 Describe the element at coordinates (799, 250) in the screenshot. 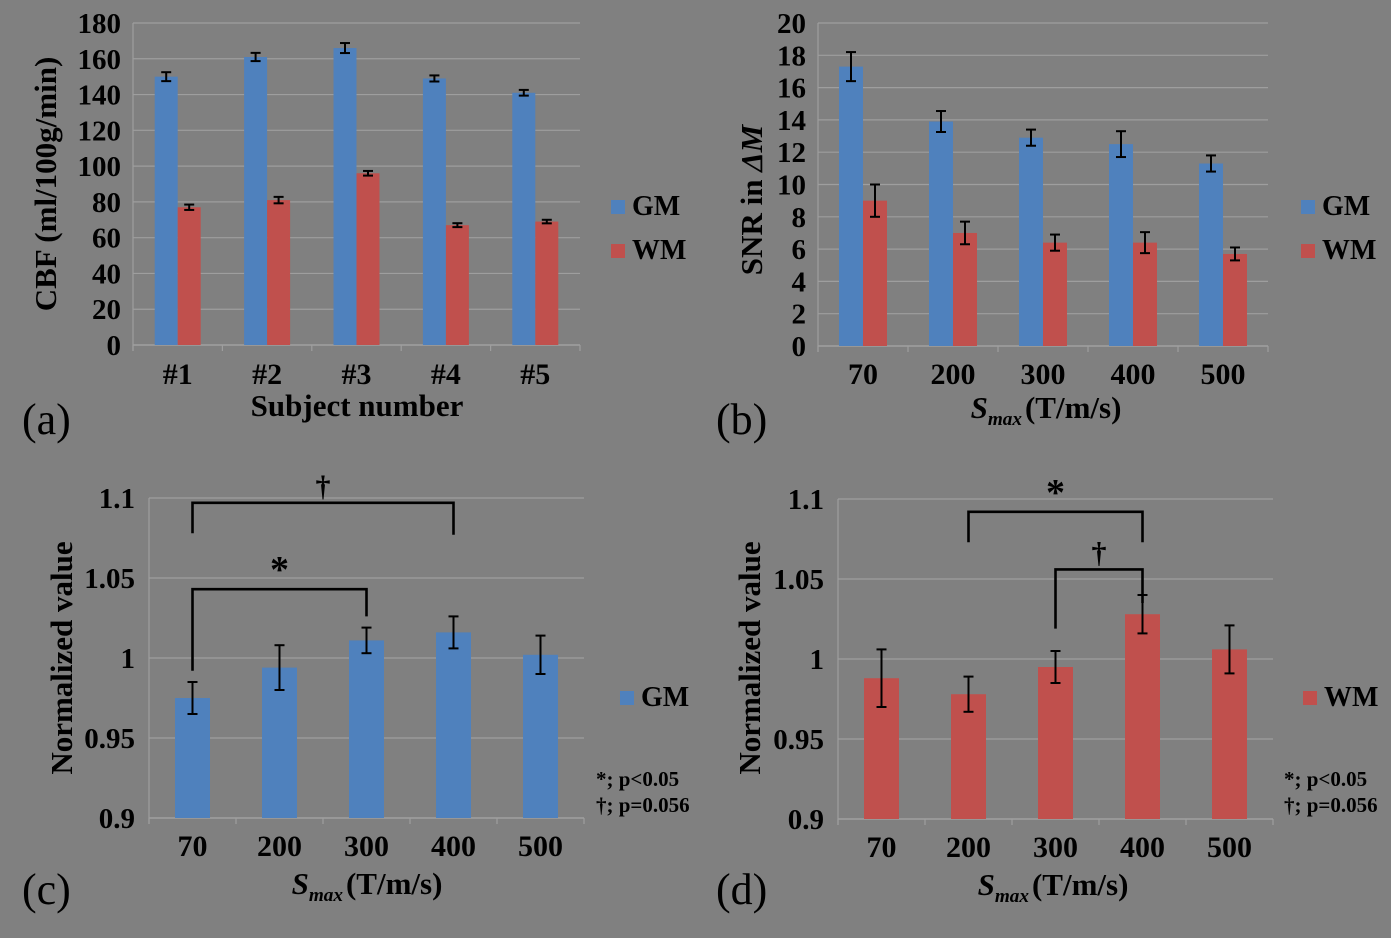

I see `y-tick-label: 6` at that location.